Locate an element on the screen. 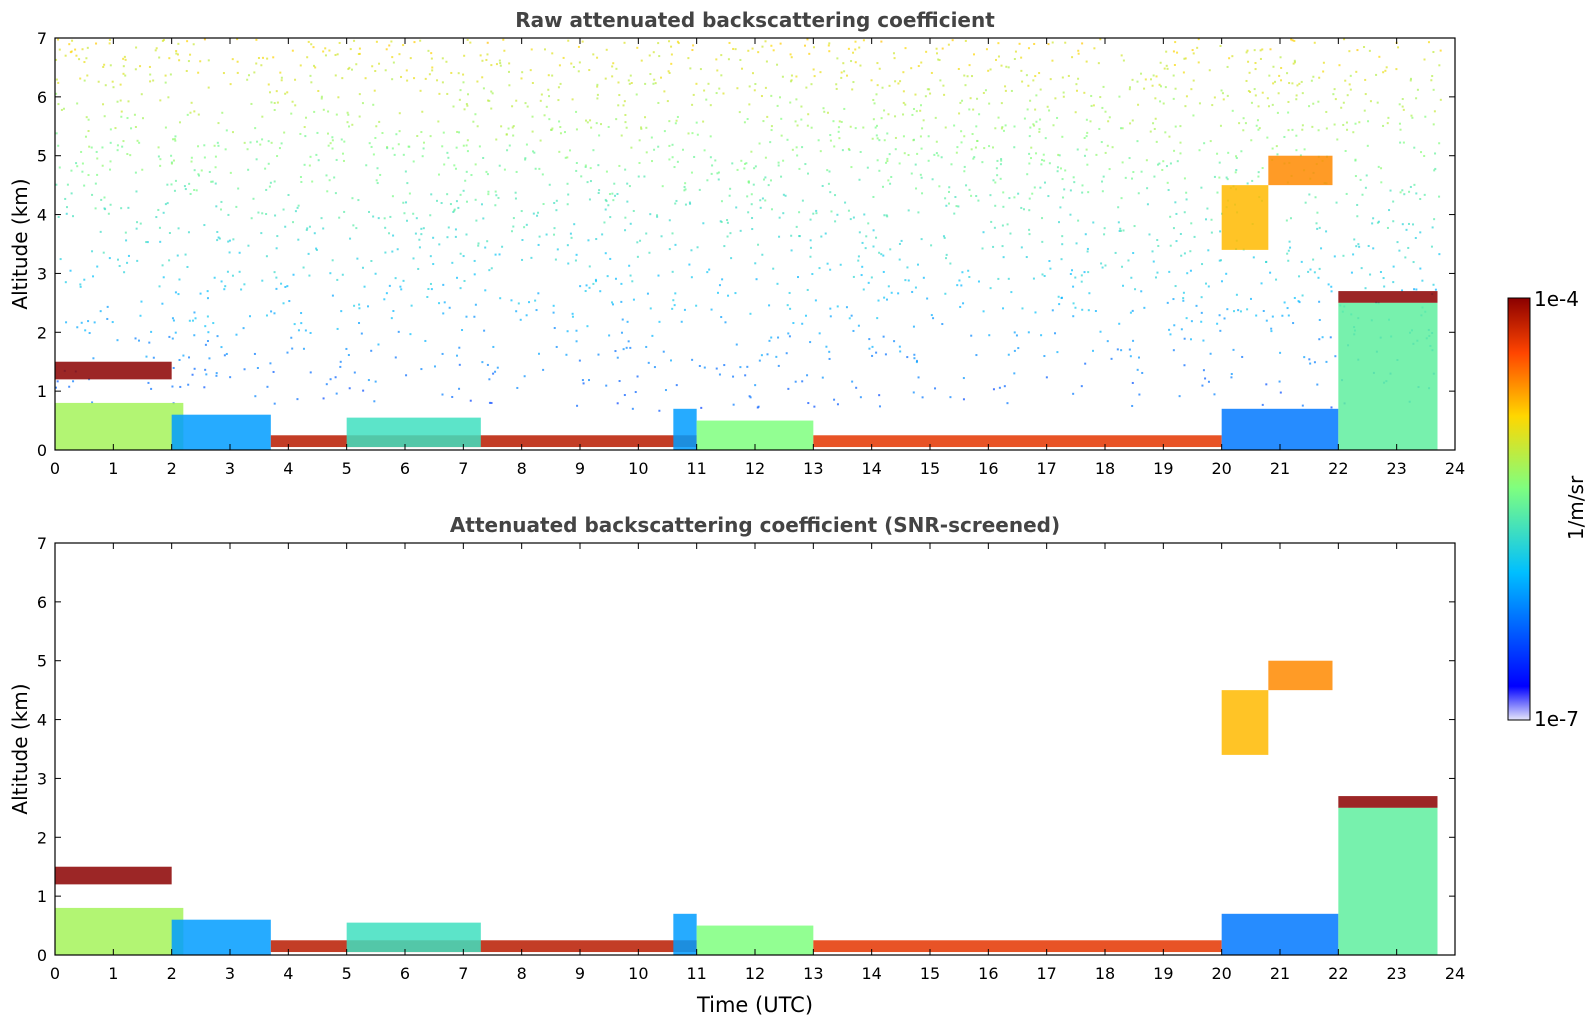  x-tick-label: 11 is located at coordinates (696, 468).